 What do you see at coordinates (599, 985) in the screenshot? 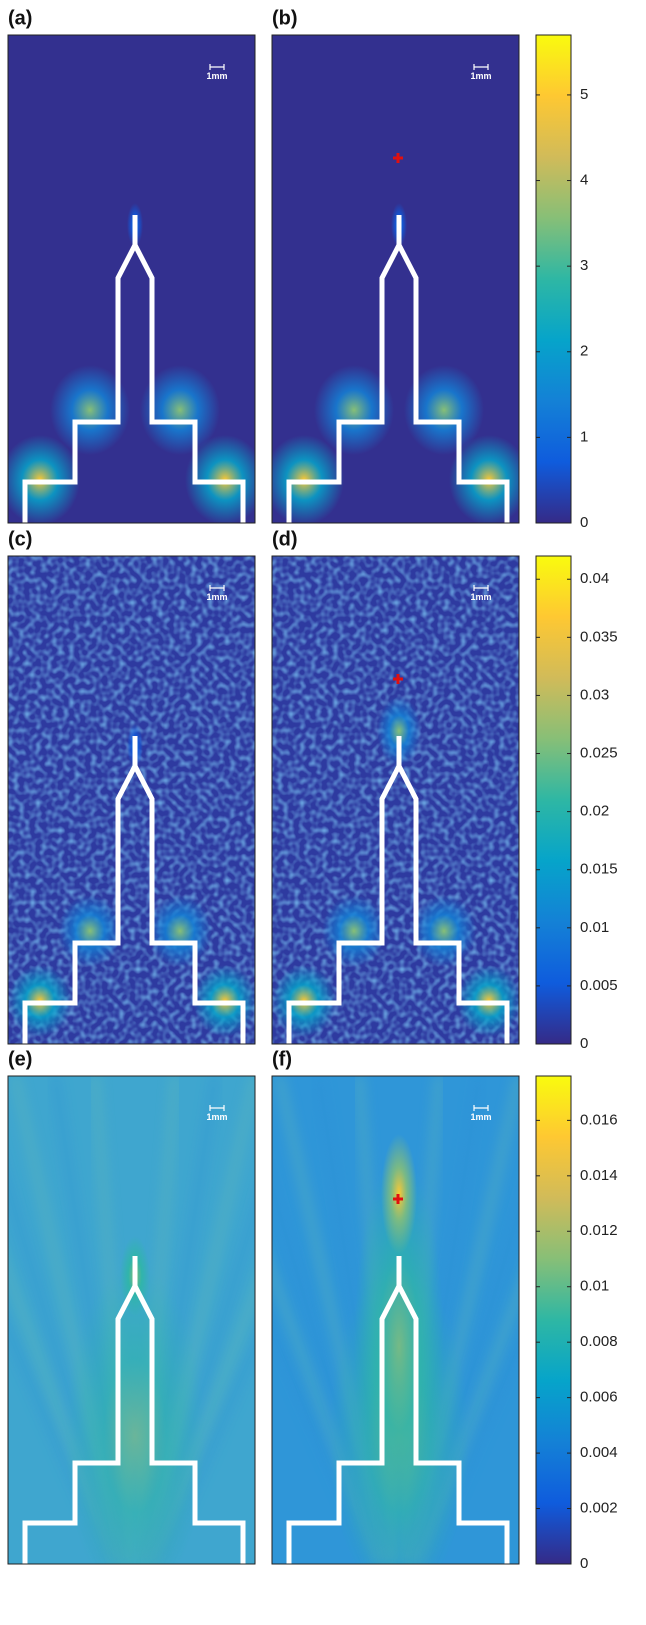
I see `colorbar-tick-label: 0.005` at bounding box center [599, 985].